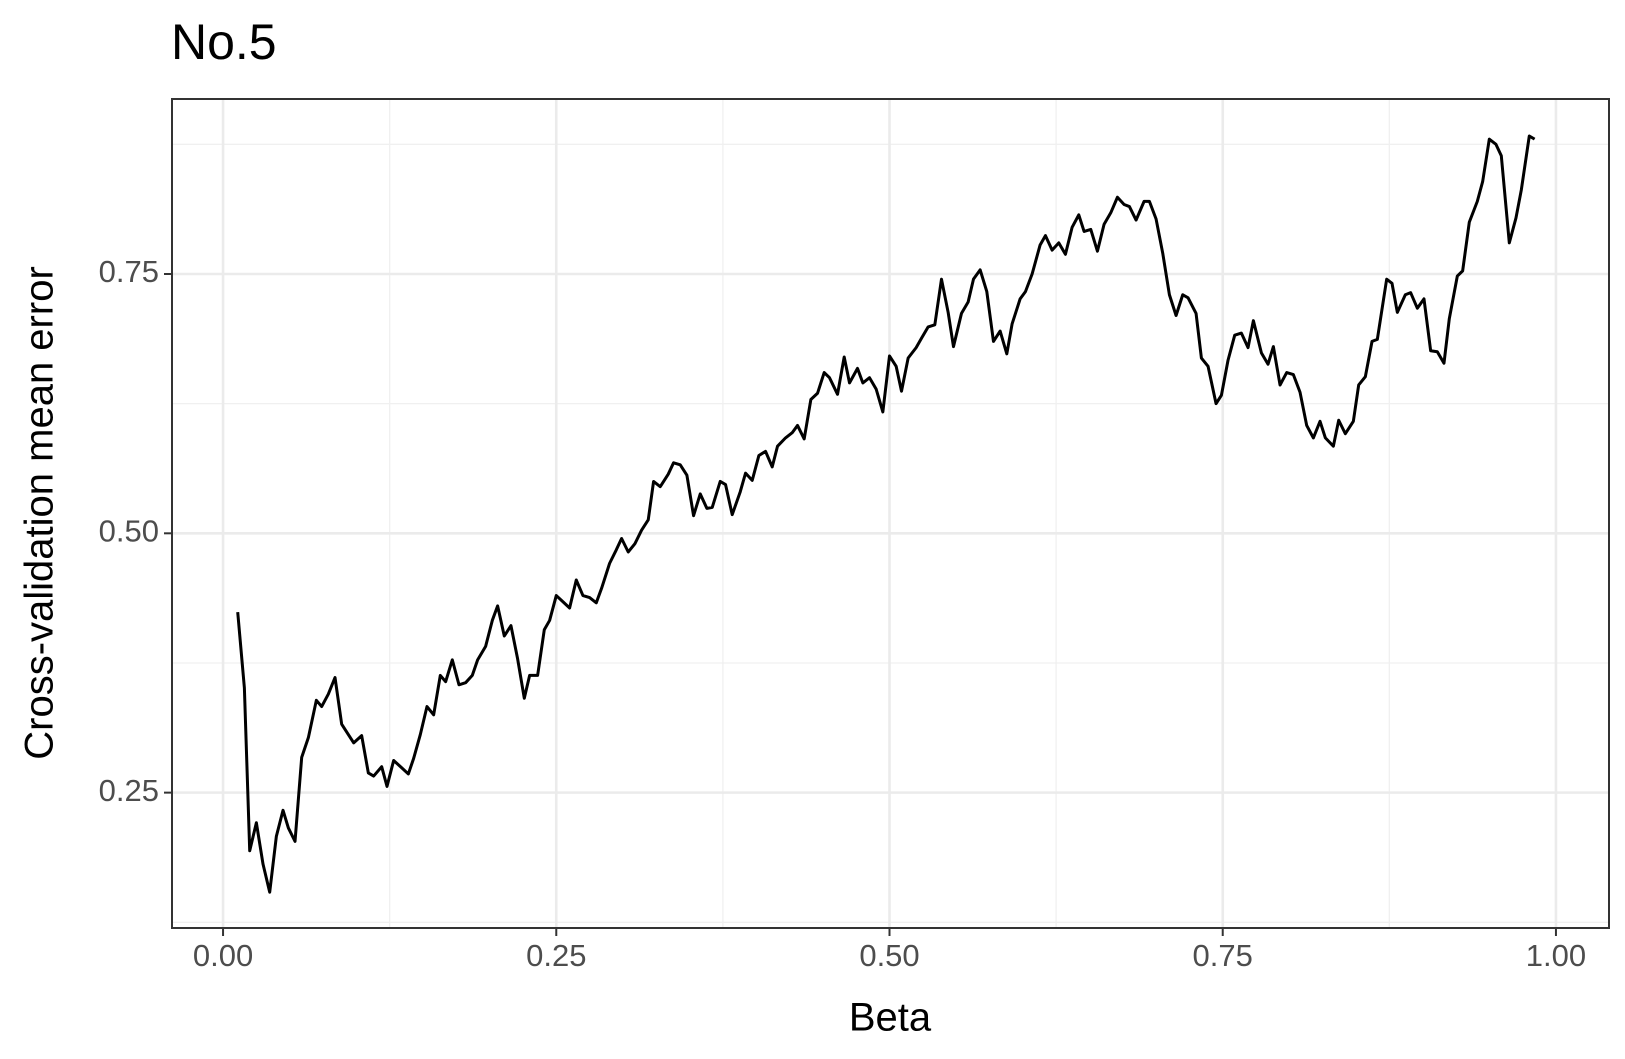 This screenshot has height=1059, width=1625. What do you see at coordinates (556, 955) in the screenshot?
I see `x-tick-label: 0.25` at bounding box center [556, 955].